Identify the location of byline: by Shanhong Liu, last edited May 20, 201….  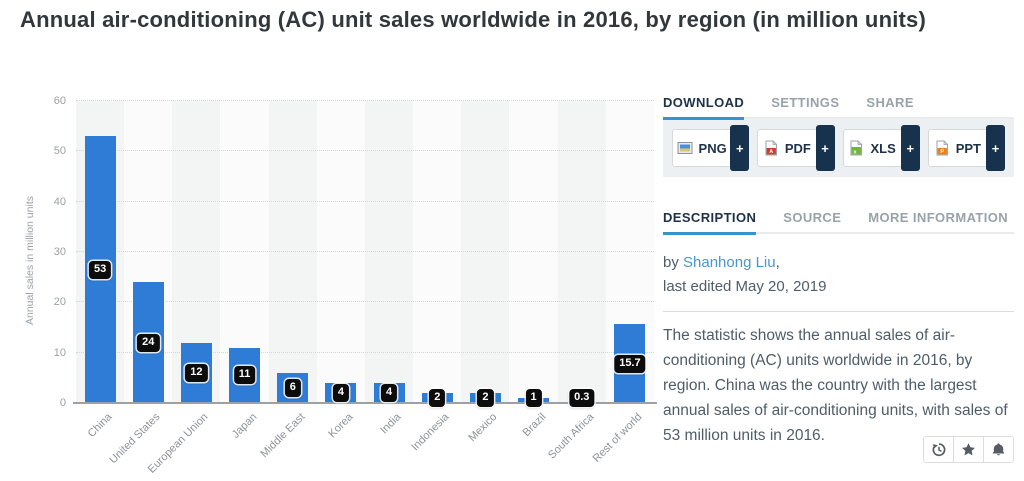
(838, 275).